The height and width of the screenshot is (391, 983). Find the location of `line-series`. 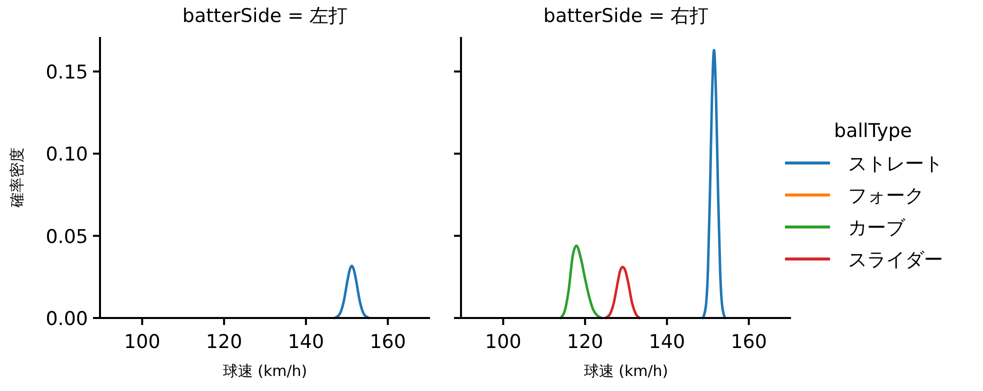

line-series is located at coordinates (351, 292).